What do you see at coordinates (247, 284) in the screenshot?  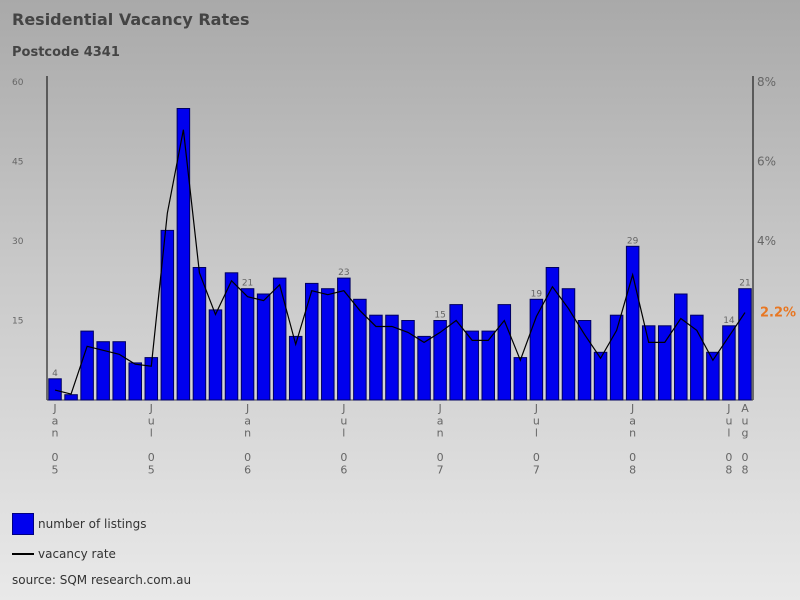 I see `bar-data-label: 21` at bounding box center [247, 284].